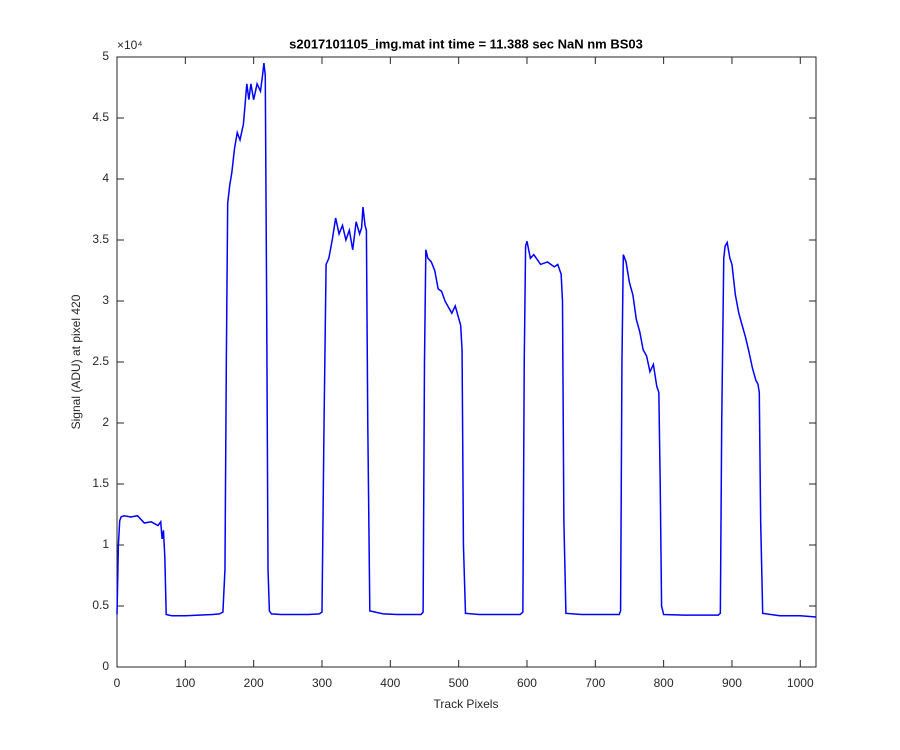  What do you see at coordinates (105, 422) in the screenshot?
I see `y-tick-label: 2` at bounding box center [105, 422].